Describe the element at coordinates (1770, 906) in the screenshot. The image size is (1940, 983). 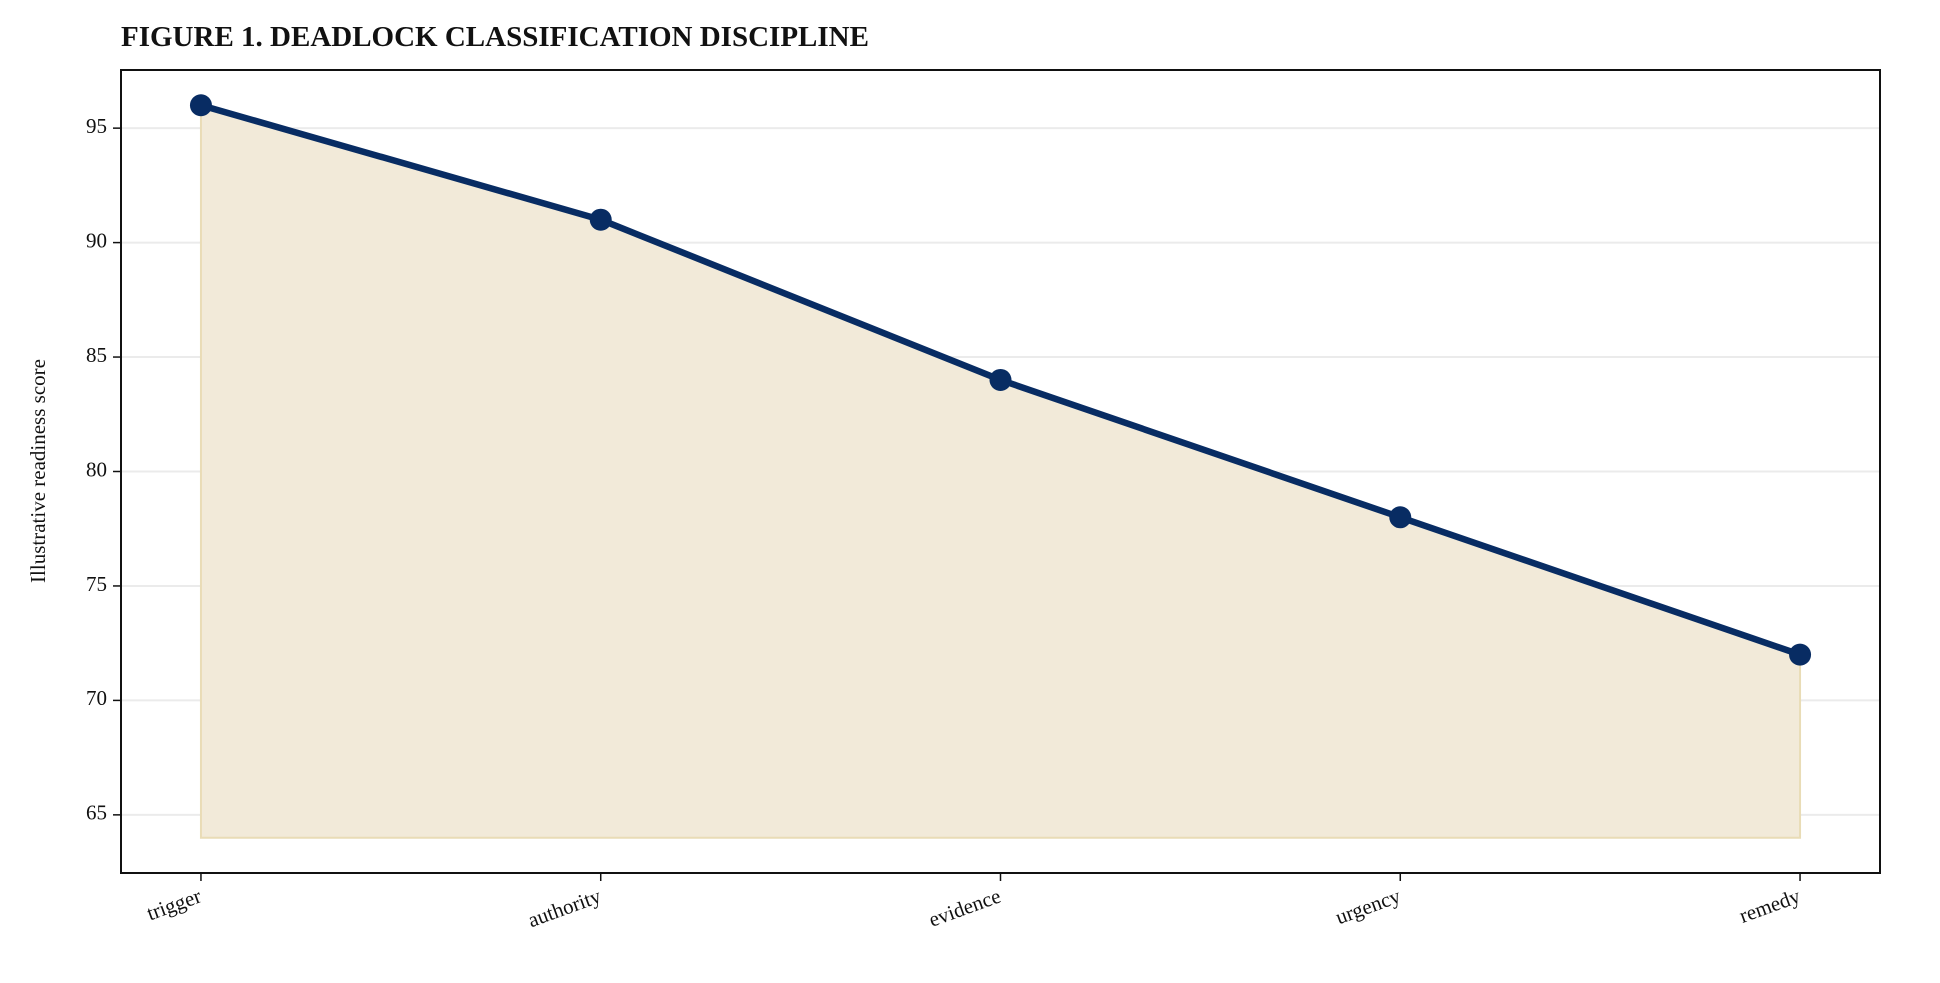
I see `x-tick-label: remedy` at that location.